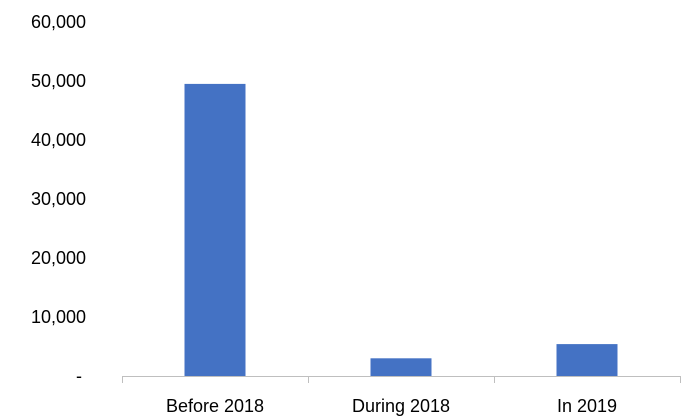 This screenshot has height=416, width=682. I want to click on y-axis-tick-labels: - 10,000 20,000 30,000 40,000 50,000 60,000, so click(58, 199).